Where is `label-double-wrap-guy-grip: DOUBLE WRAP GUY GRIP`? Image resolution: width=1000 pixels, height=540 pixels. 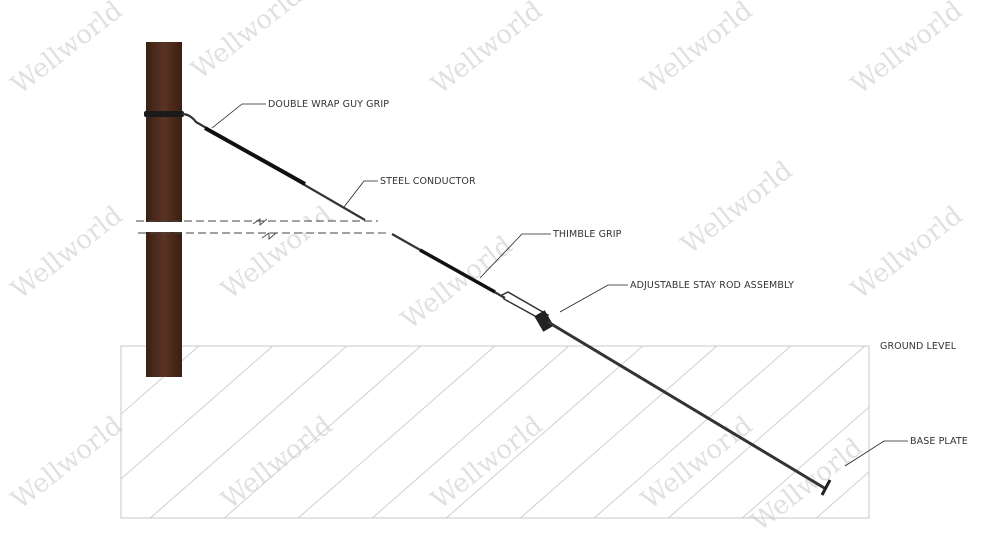
label-double-wrap-guy-grip: DOUBLE WRAP GUY GRIP is located at coordinates (328, 104).